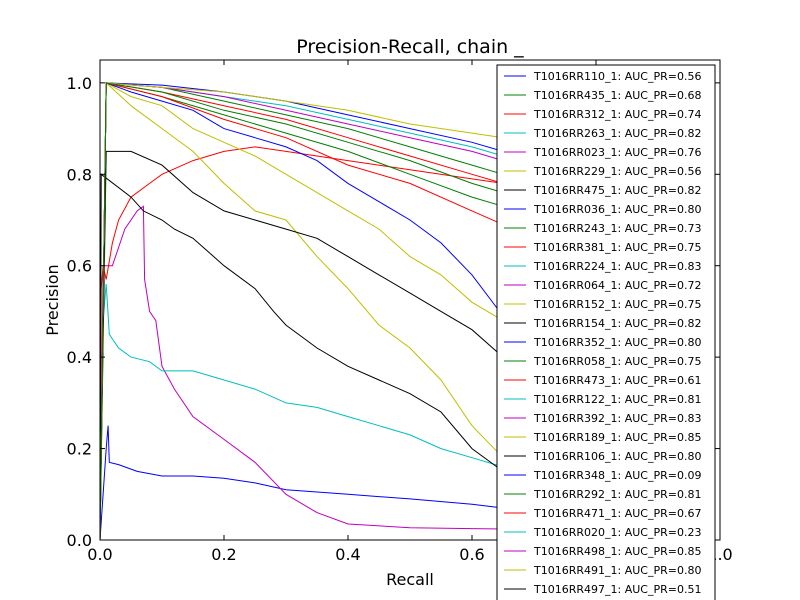 Image resolution: width=800 pixels, height=600 pixels. I want to click on y-tick-label: 0.8, so click(79, 174).